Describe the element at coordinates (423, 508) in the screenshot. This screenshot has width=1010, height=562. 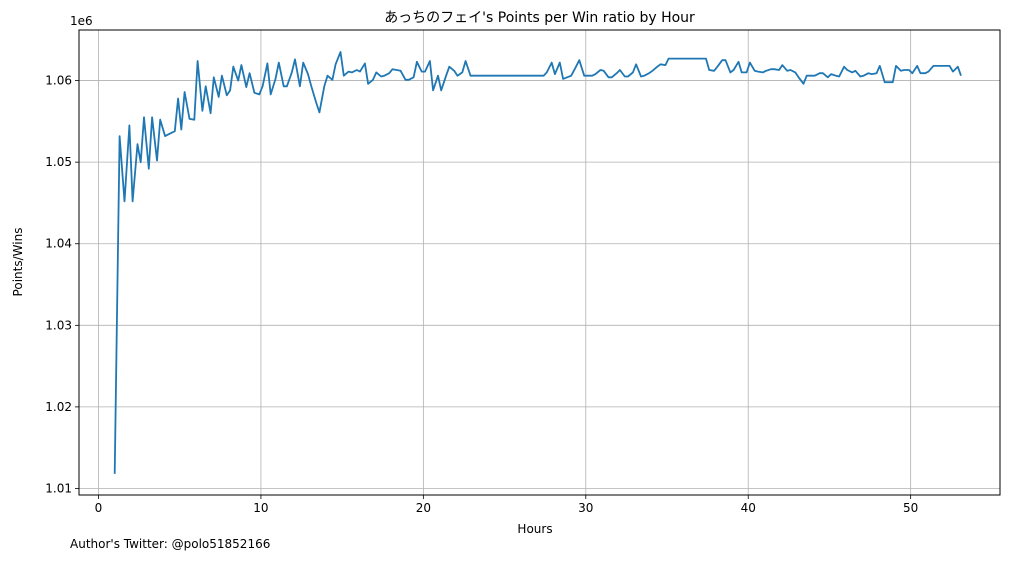
I see `x-tick-label: 20` at that location.